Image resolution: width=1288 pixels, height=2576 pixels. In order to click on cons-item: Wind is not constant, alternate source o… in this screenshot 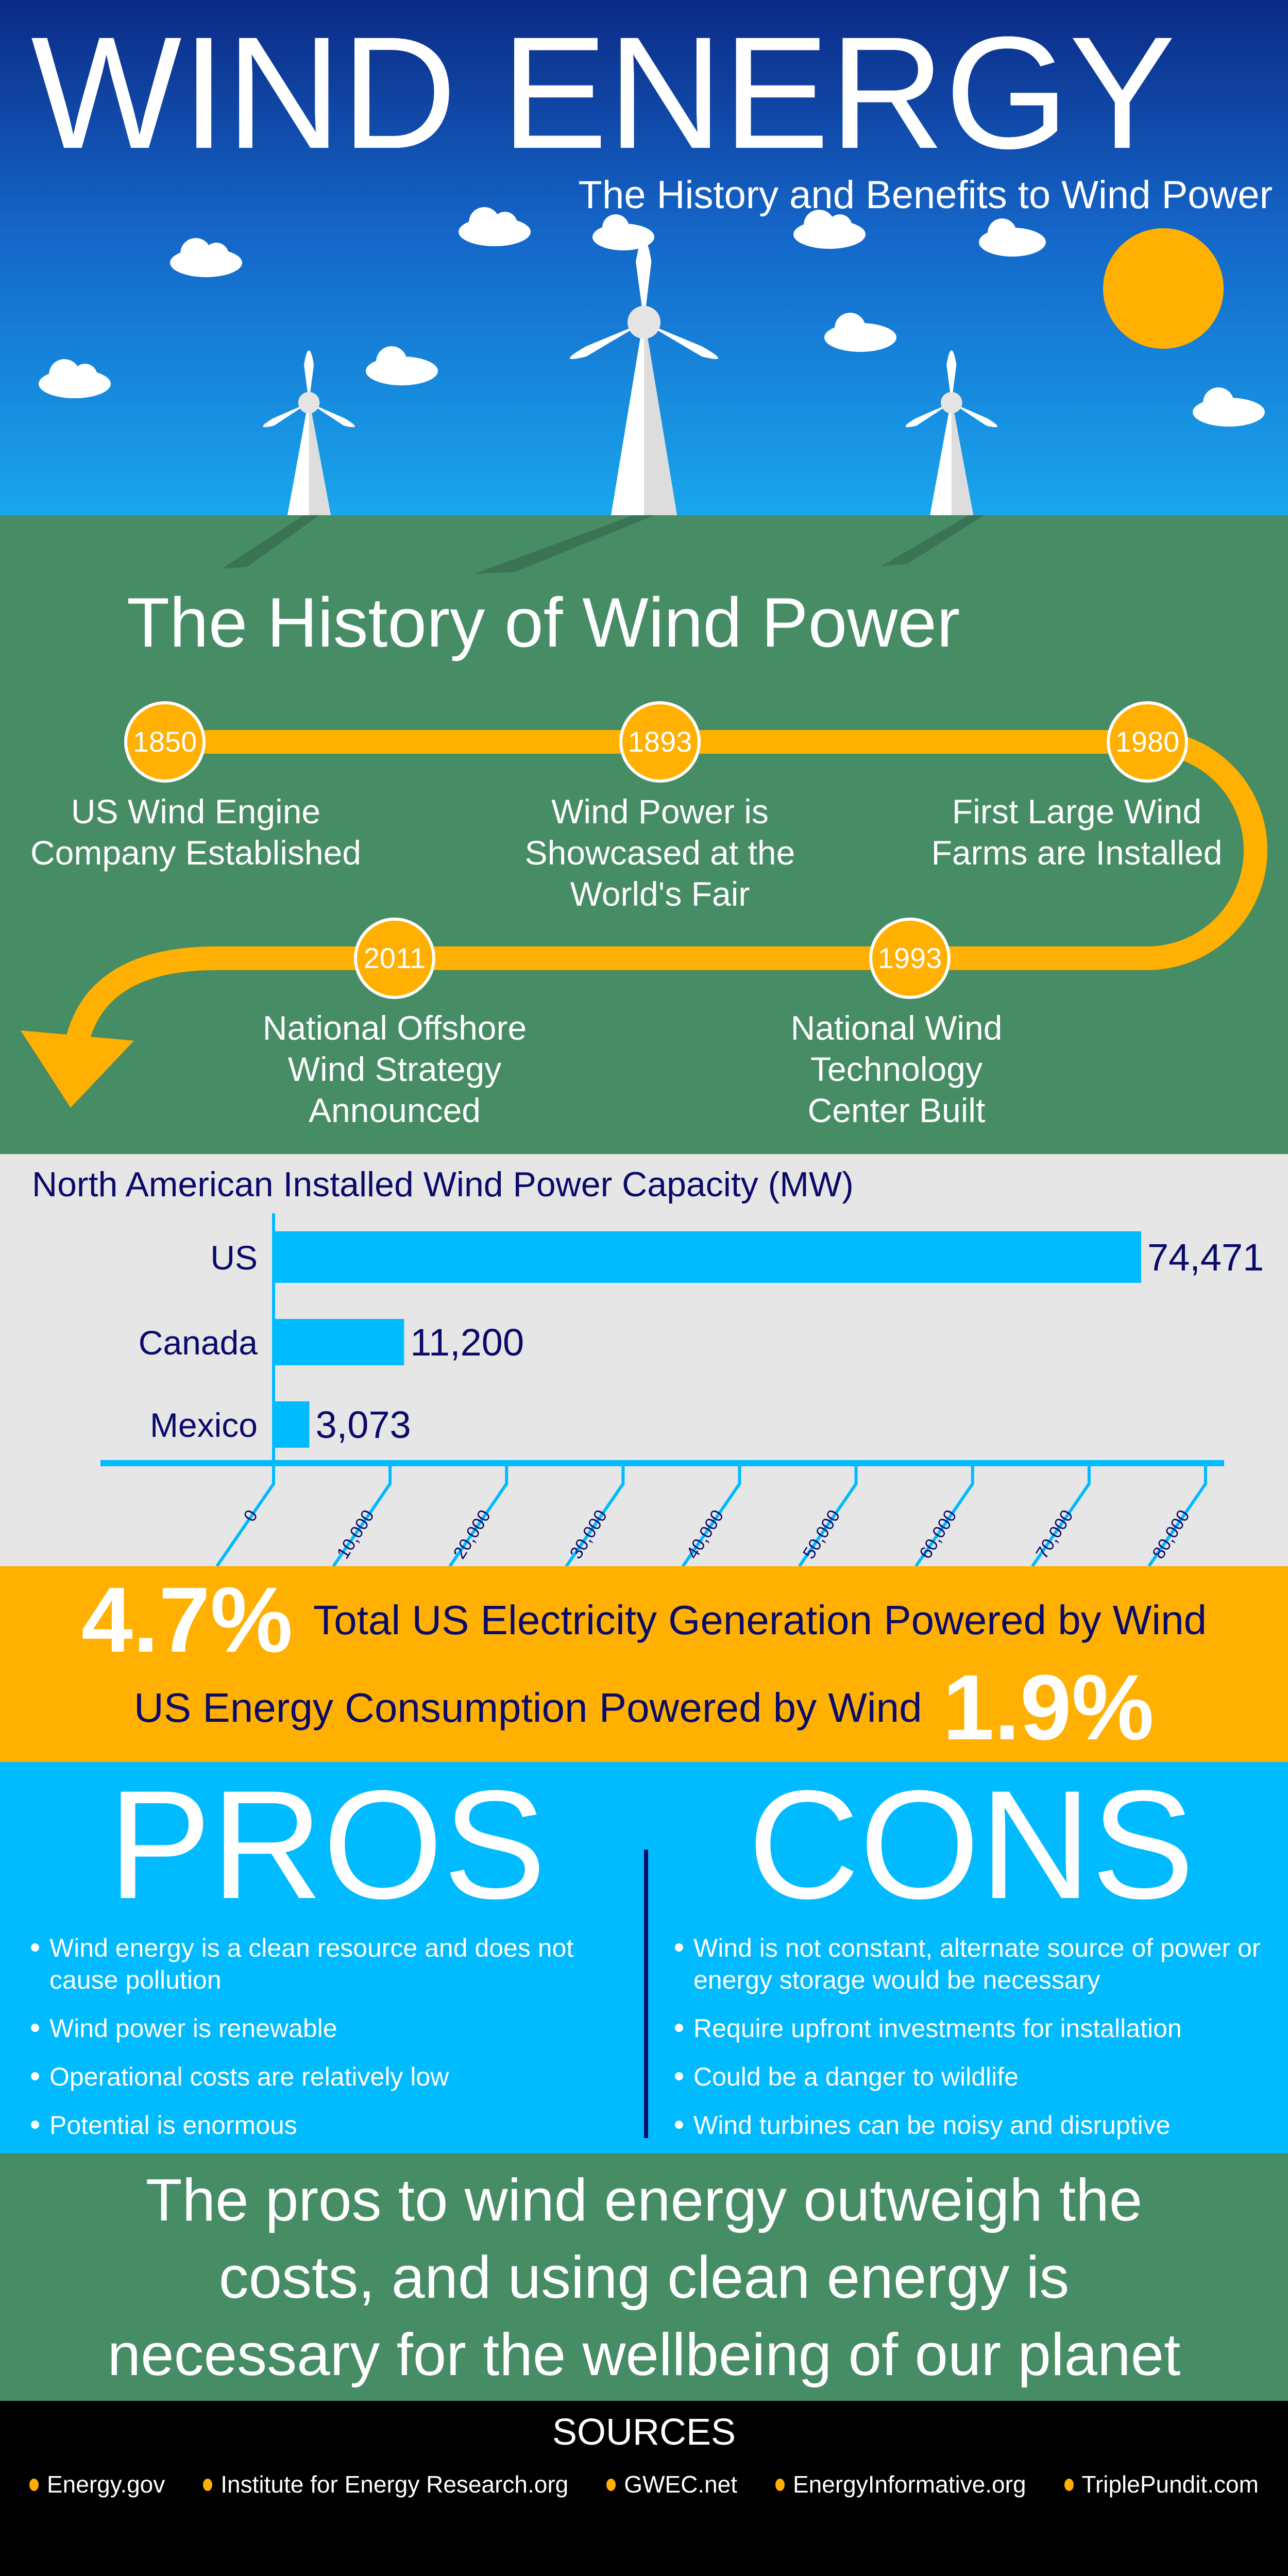, I will do `click(971, 1964)`.